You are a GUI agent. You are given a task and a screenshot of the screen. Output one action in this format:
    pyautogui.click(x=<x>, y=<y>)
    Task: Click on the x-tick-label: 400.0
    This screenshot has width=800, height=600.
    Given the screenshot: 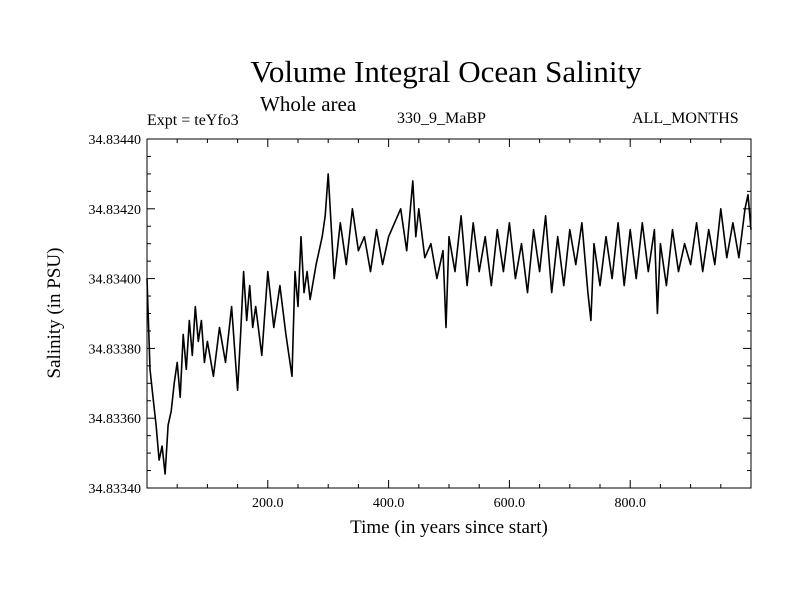 What is the action you would take?
    pyautogui.click(x=389, y=503)
    